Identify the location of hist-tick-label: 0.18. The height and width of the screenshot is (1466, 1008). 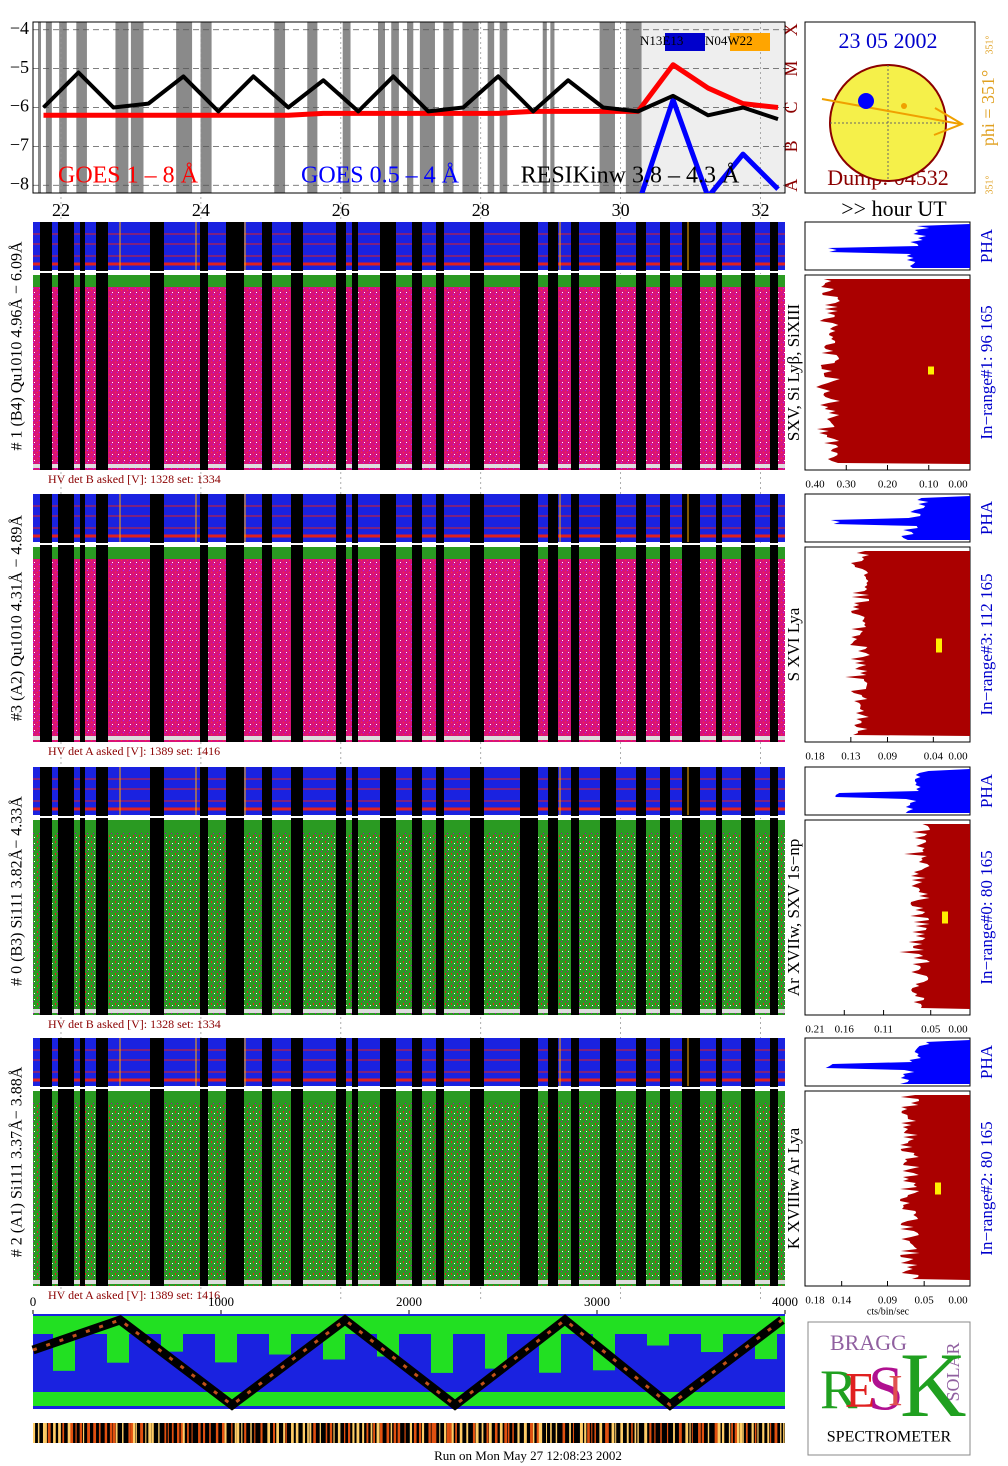
(815, 757).